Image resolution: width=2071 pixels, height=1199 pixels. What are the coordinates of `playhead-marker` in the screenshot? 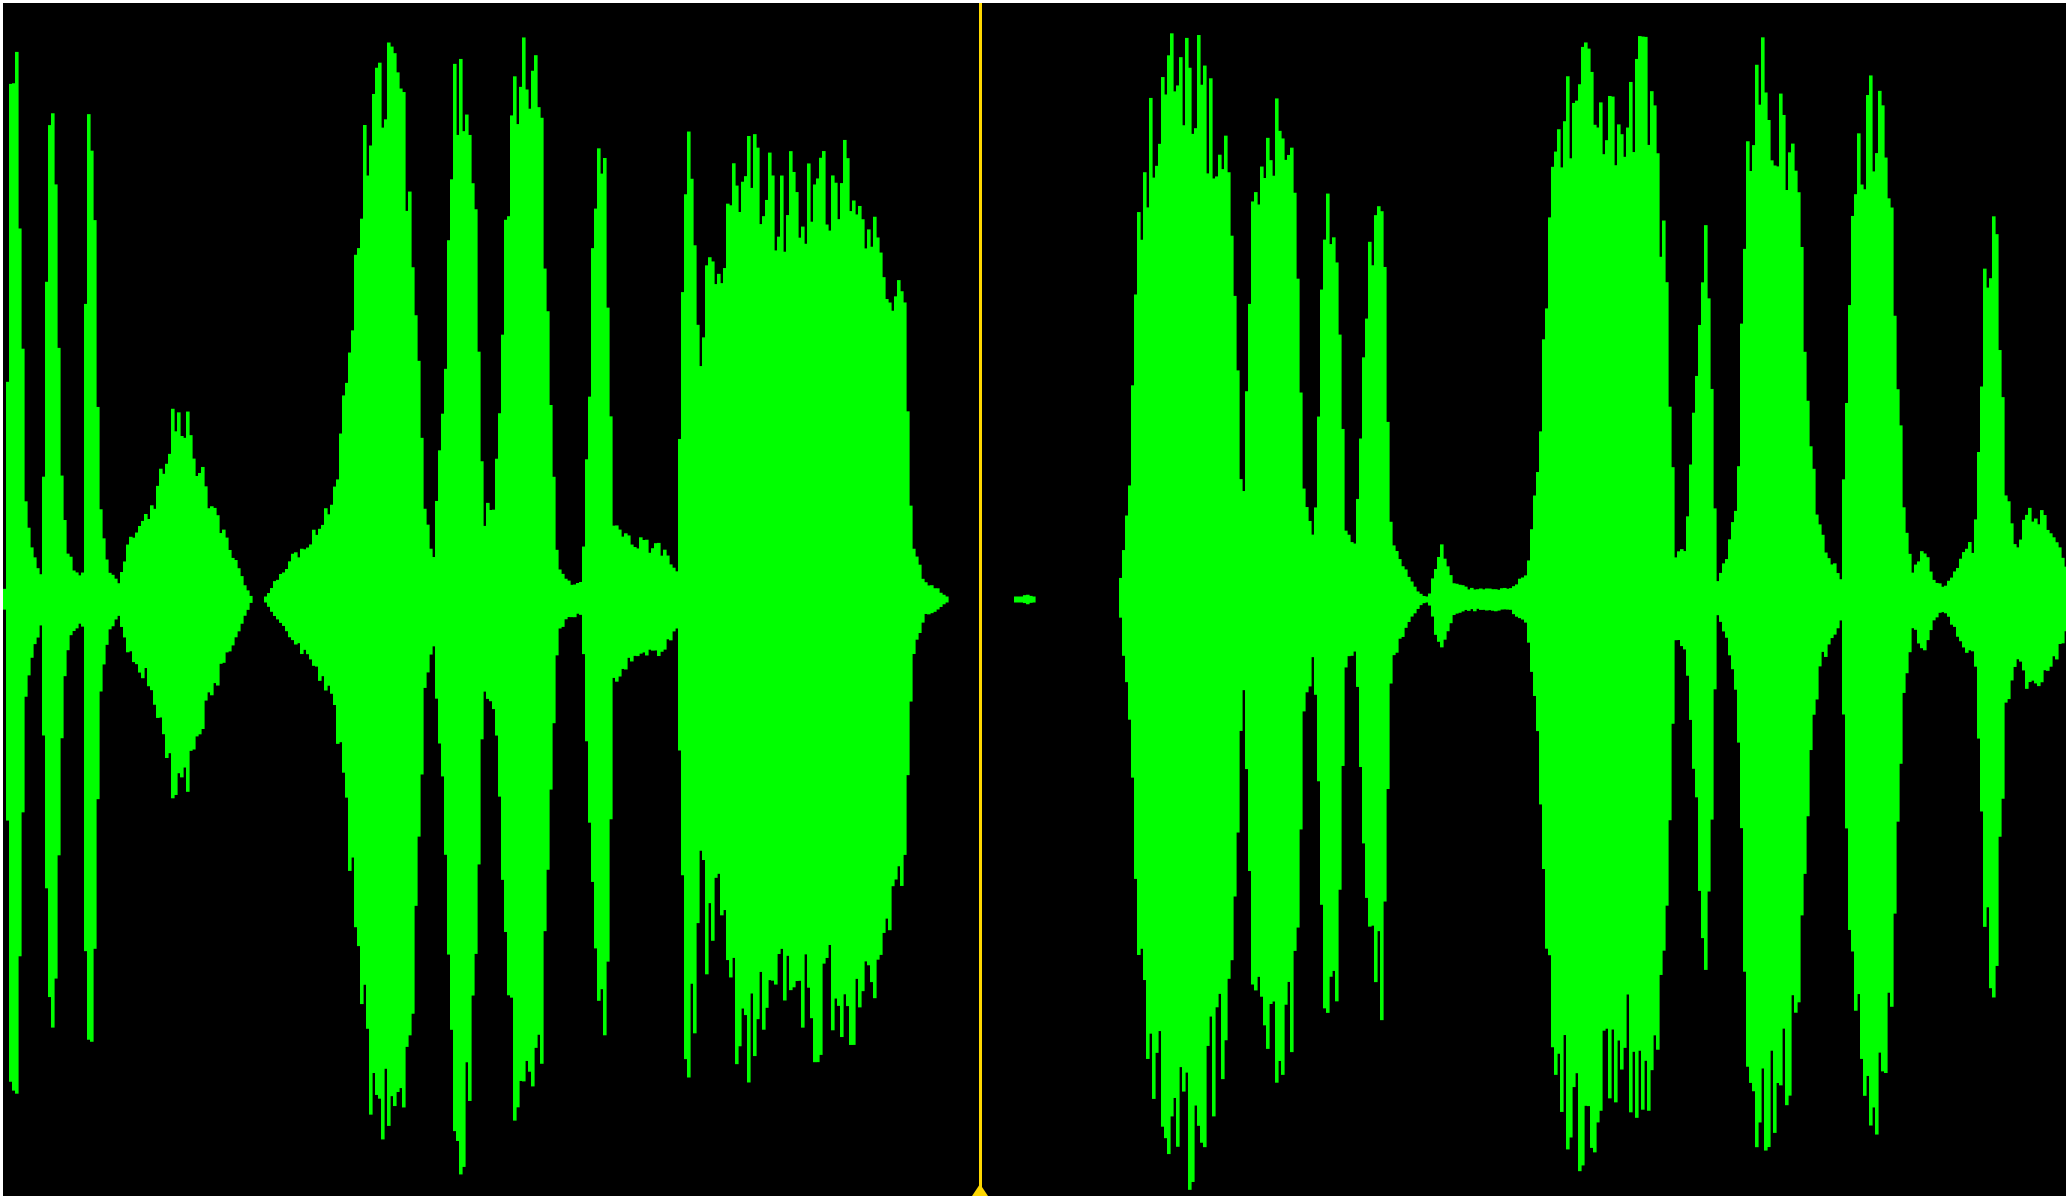 It's located at (980, 1190).